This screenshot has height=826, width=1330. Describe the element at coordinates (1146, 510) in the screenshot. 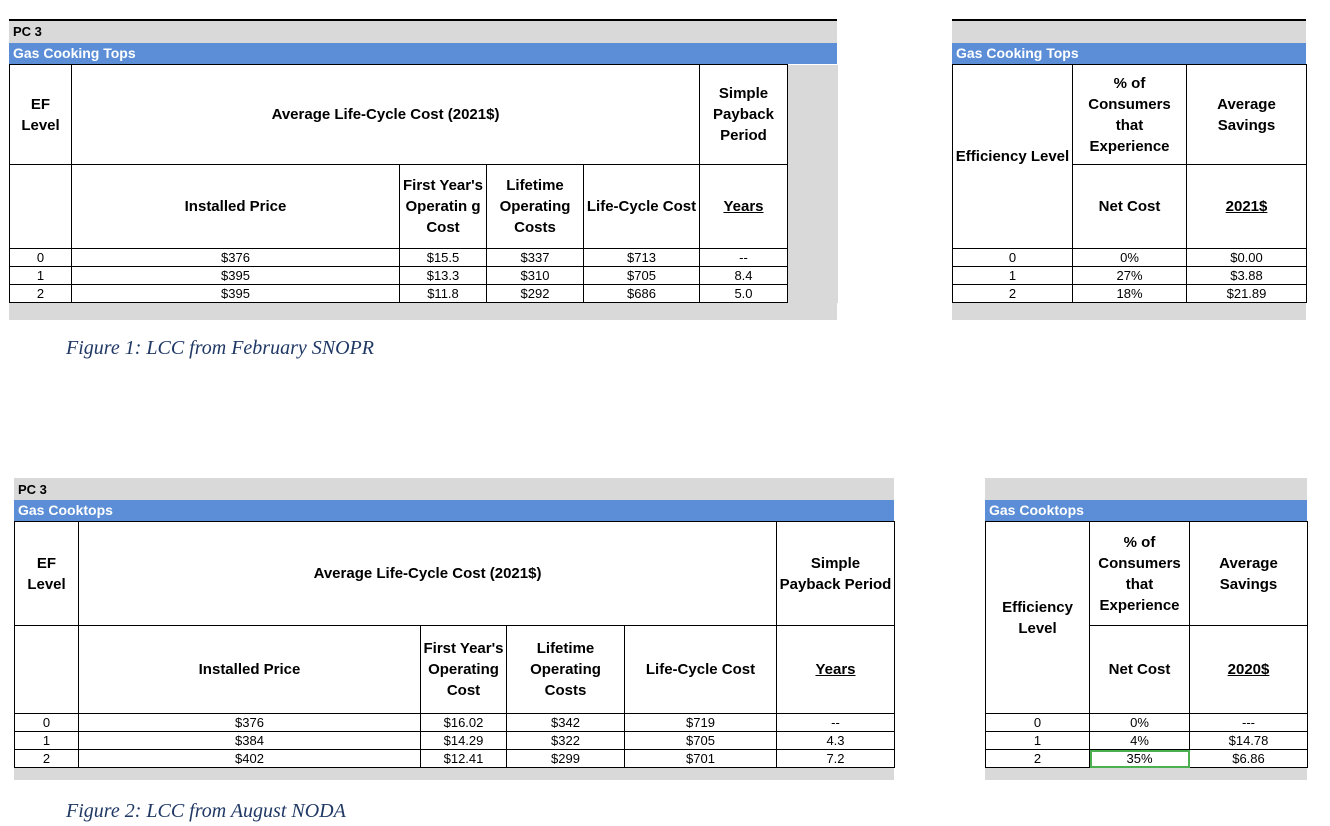

I see `fig2-right-band: Gas Cooktops` at that location.